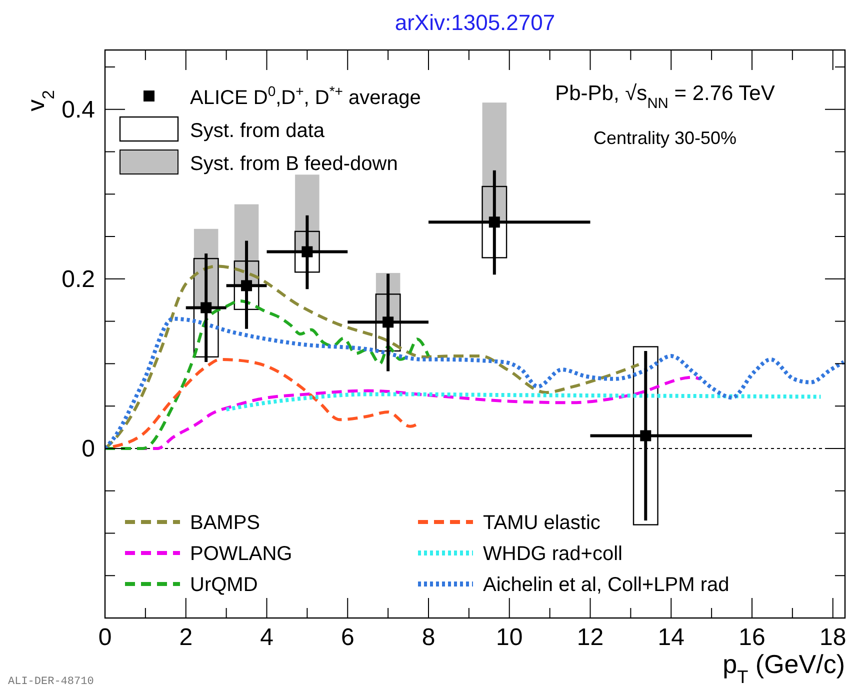  I want to click on y-tick-label: 0.4, so click(78, 110).